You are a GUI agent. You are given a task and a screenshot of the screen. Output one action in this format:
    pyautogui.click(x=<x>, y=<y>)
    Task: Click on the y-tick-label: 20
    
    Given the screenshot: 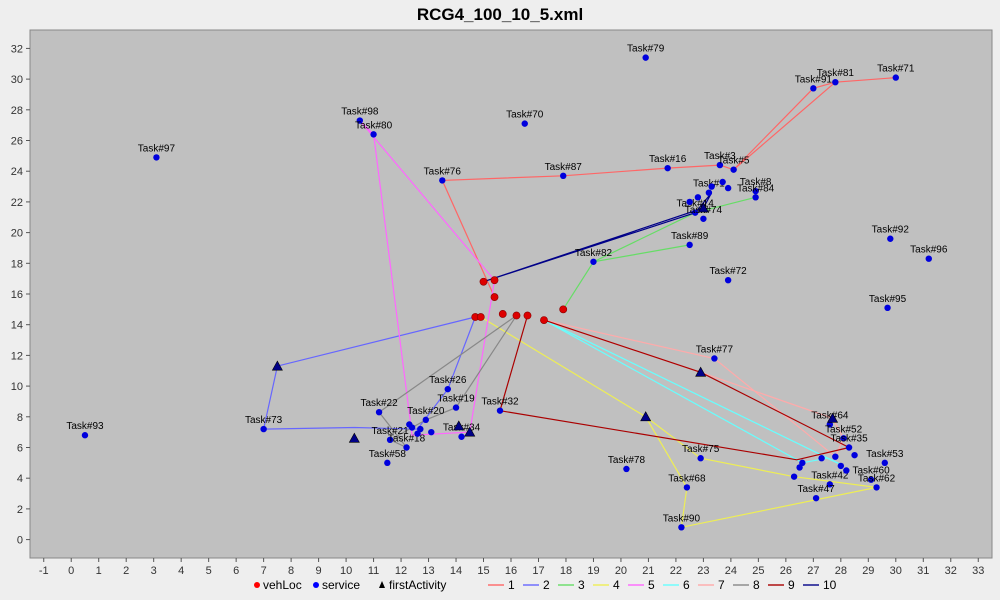 What is the action you would take?
    pyautogui.click(x=17, y=234)
    